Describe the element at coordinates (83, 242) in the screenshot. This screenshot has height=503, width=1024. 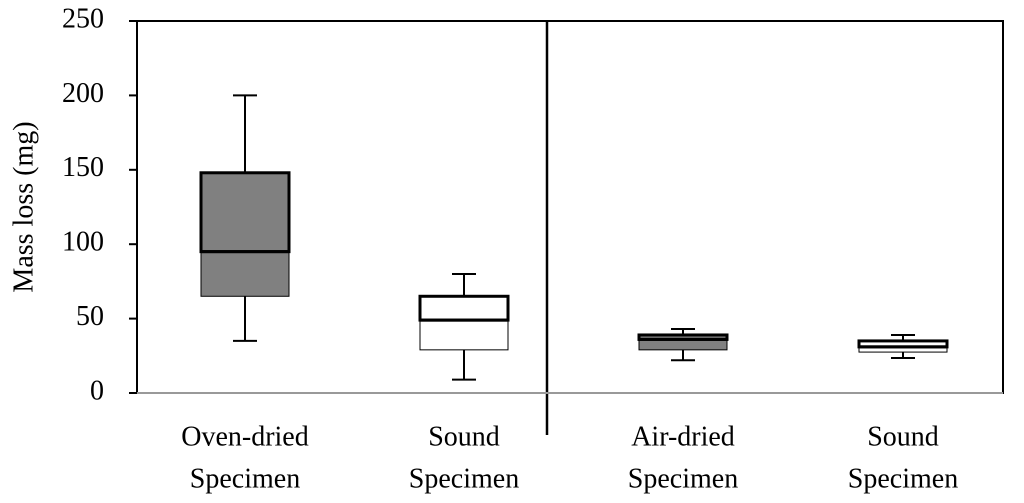
I see `y-tick-label: 100` at that location.